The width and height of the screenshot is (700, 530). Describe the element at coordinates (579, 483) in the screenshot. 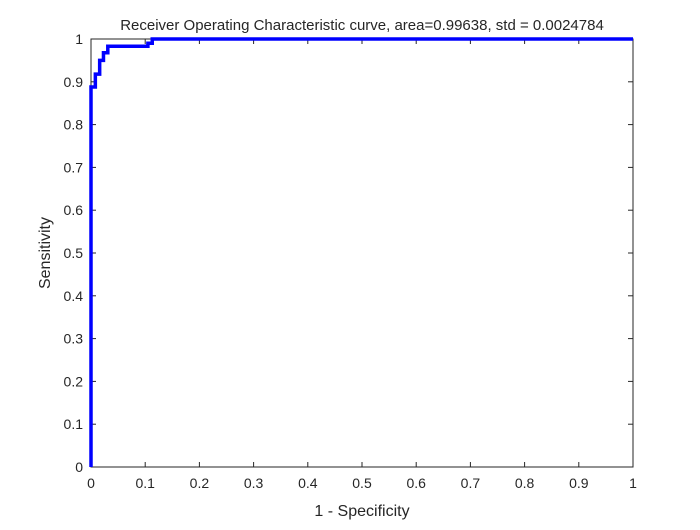

I see `x-tick-label: 0.9` at that location.